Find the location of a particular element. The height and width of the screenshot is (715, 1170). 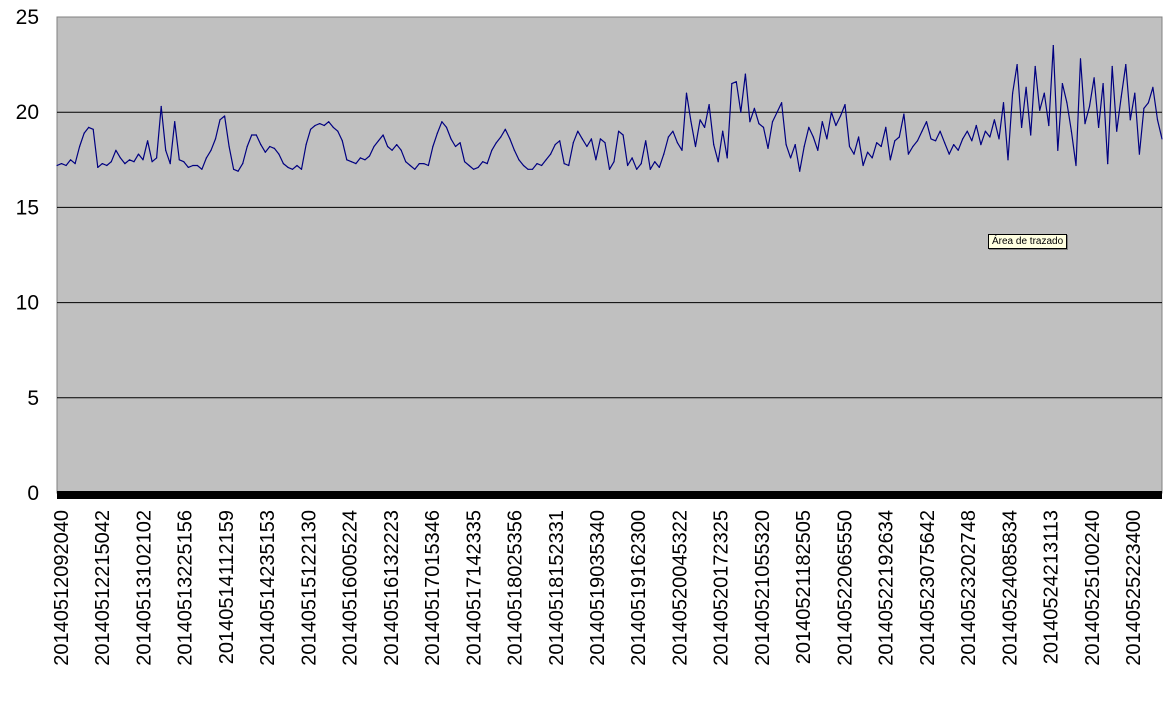

x-tick-label: 20140514112159 is located at coordinates (227, 587).